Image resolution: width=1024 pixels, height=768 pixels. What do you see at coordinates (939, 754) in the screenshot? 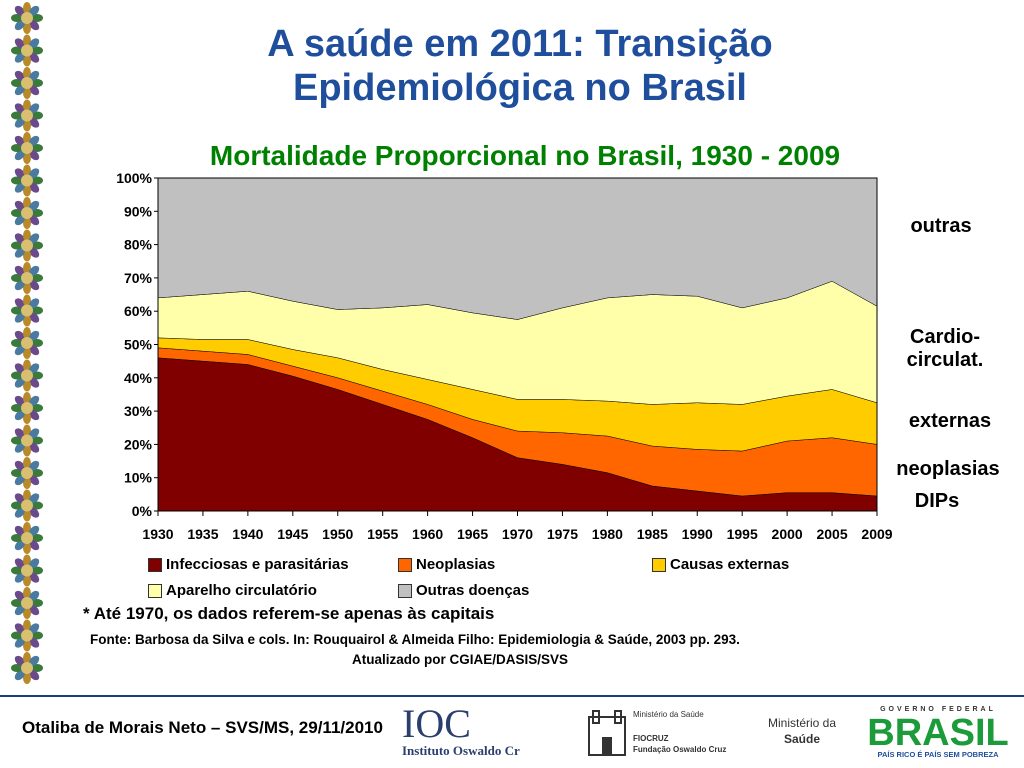
I see `brasil-slogan: PAÍS RICO É PAÍS SEM POBREZA` at bounding box center [939, 754].